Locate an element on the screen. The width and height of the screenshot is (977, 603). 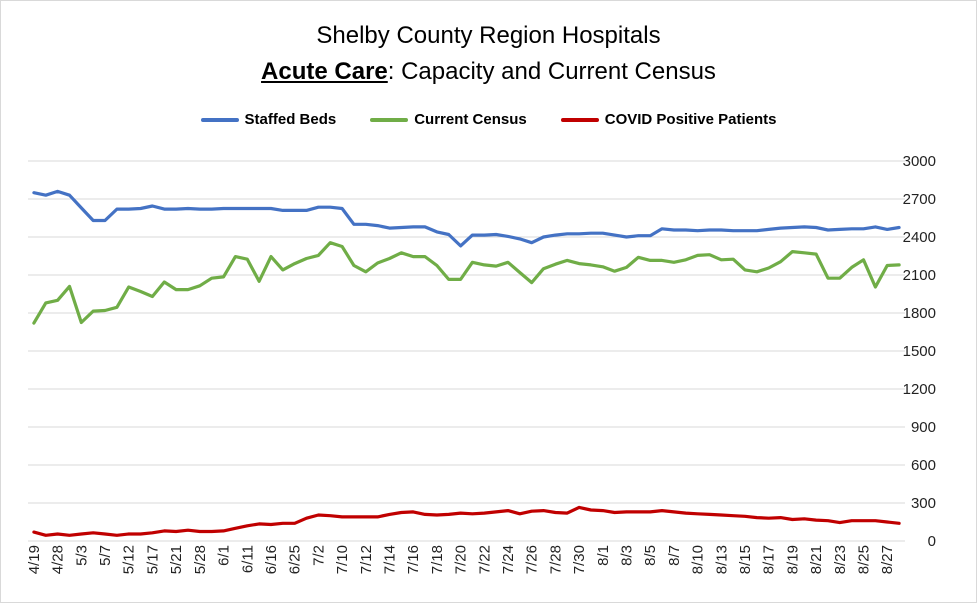
x-tick-label: 5/7 is located at coordinates (105, 555).